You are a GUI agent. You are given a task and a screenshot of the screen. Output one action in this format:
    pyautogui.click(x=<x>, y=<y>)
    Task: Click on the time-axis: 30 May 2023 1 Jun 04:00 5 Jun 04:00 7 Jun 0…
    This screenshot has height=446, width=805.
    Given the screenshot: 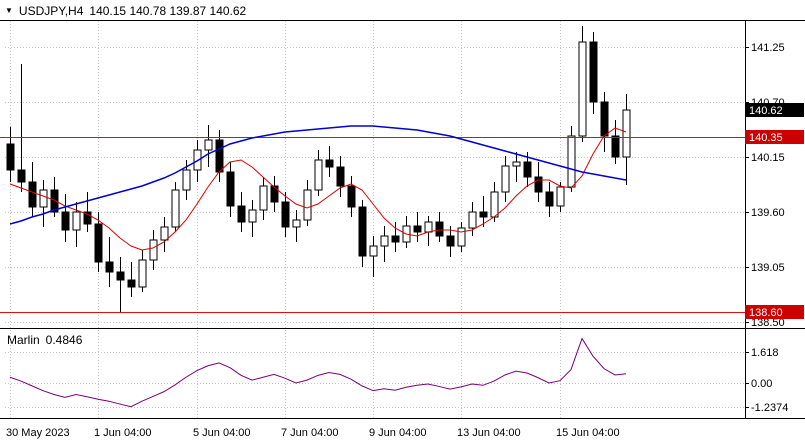 What is the action you would take?
    pyautogui.click(x=313, y=433)
    